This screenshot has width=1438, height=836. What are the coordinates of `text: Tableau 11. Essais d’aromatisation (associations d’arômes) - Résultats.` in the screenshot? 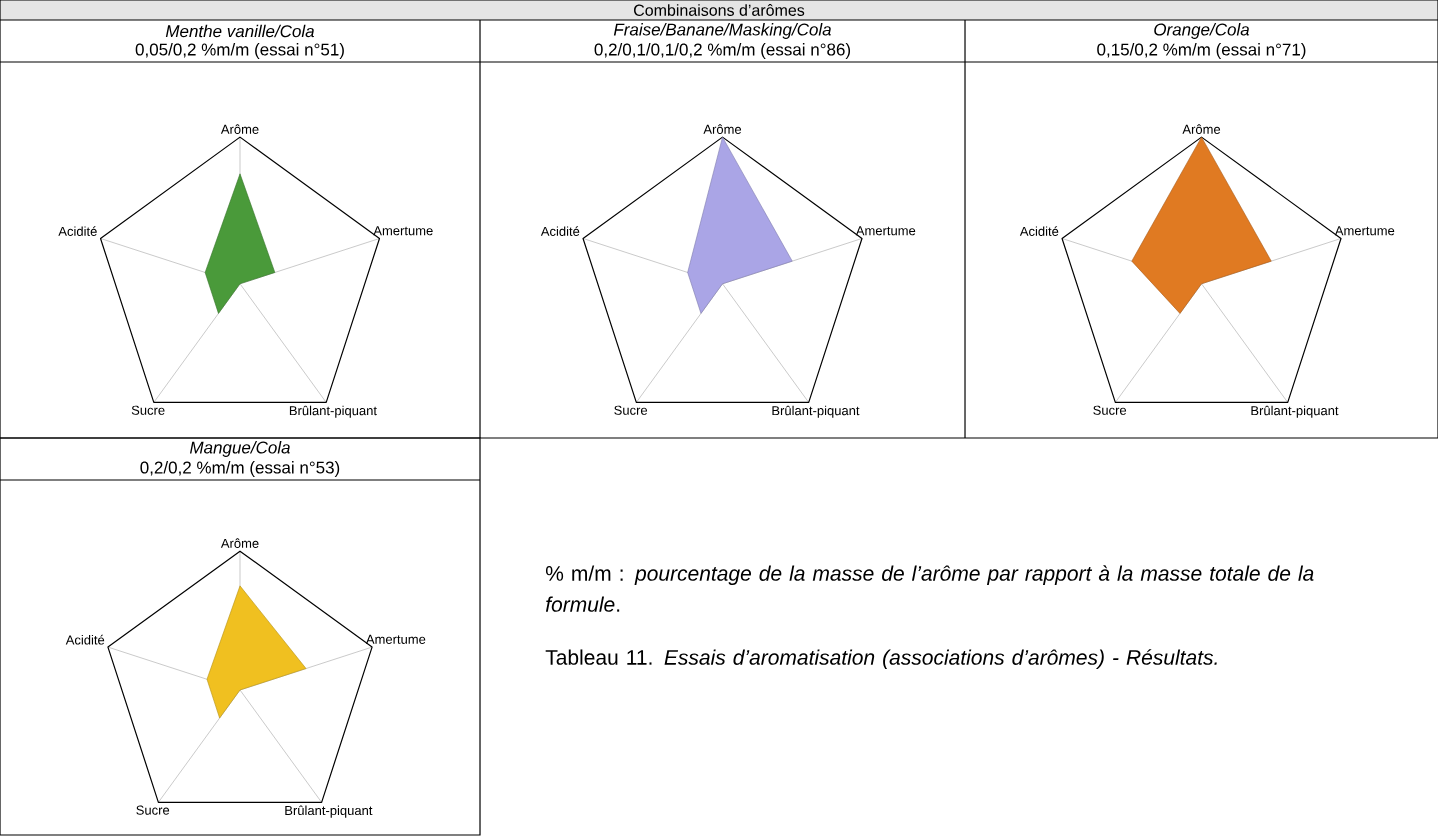 It's located at (881, 659).